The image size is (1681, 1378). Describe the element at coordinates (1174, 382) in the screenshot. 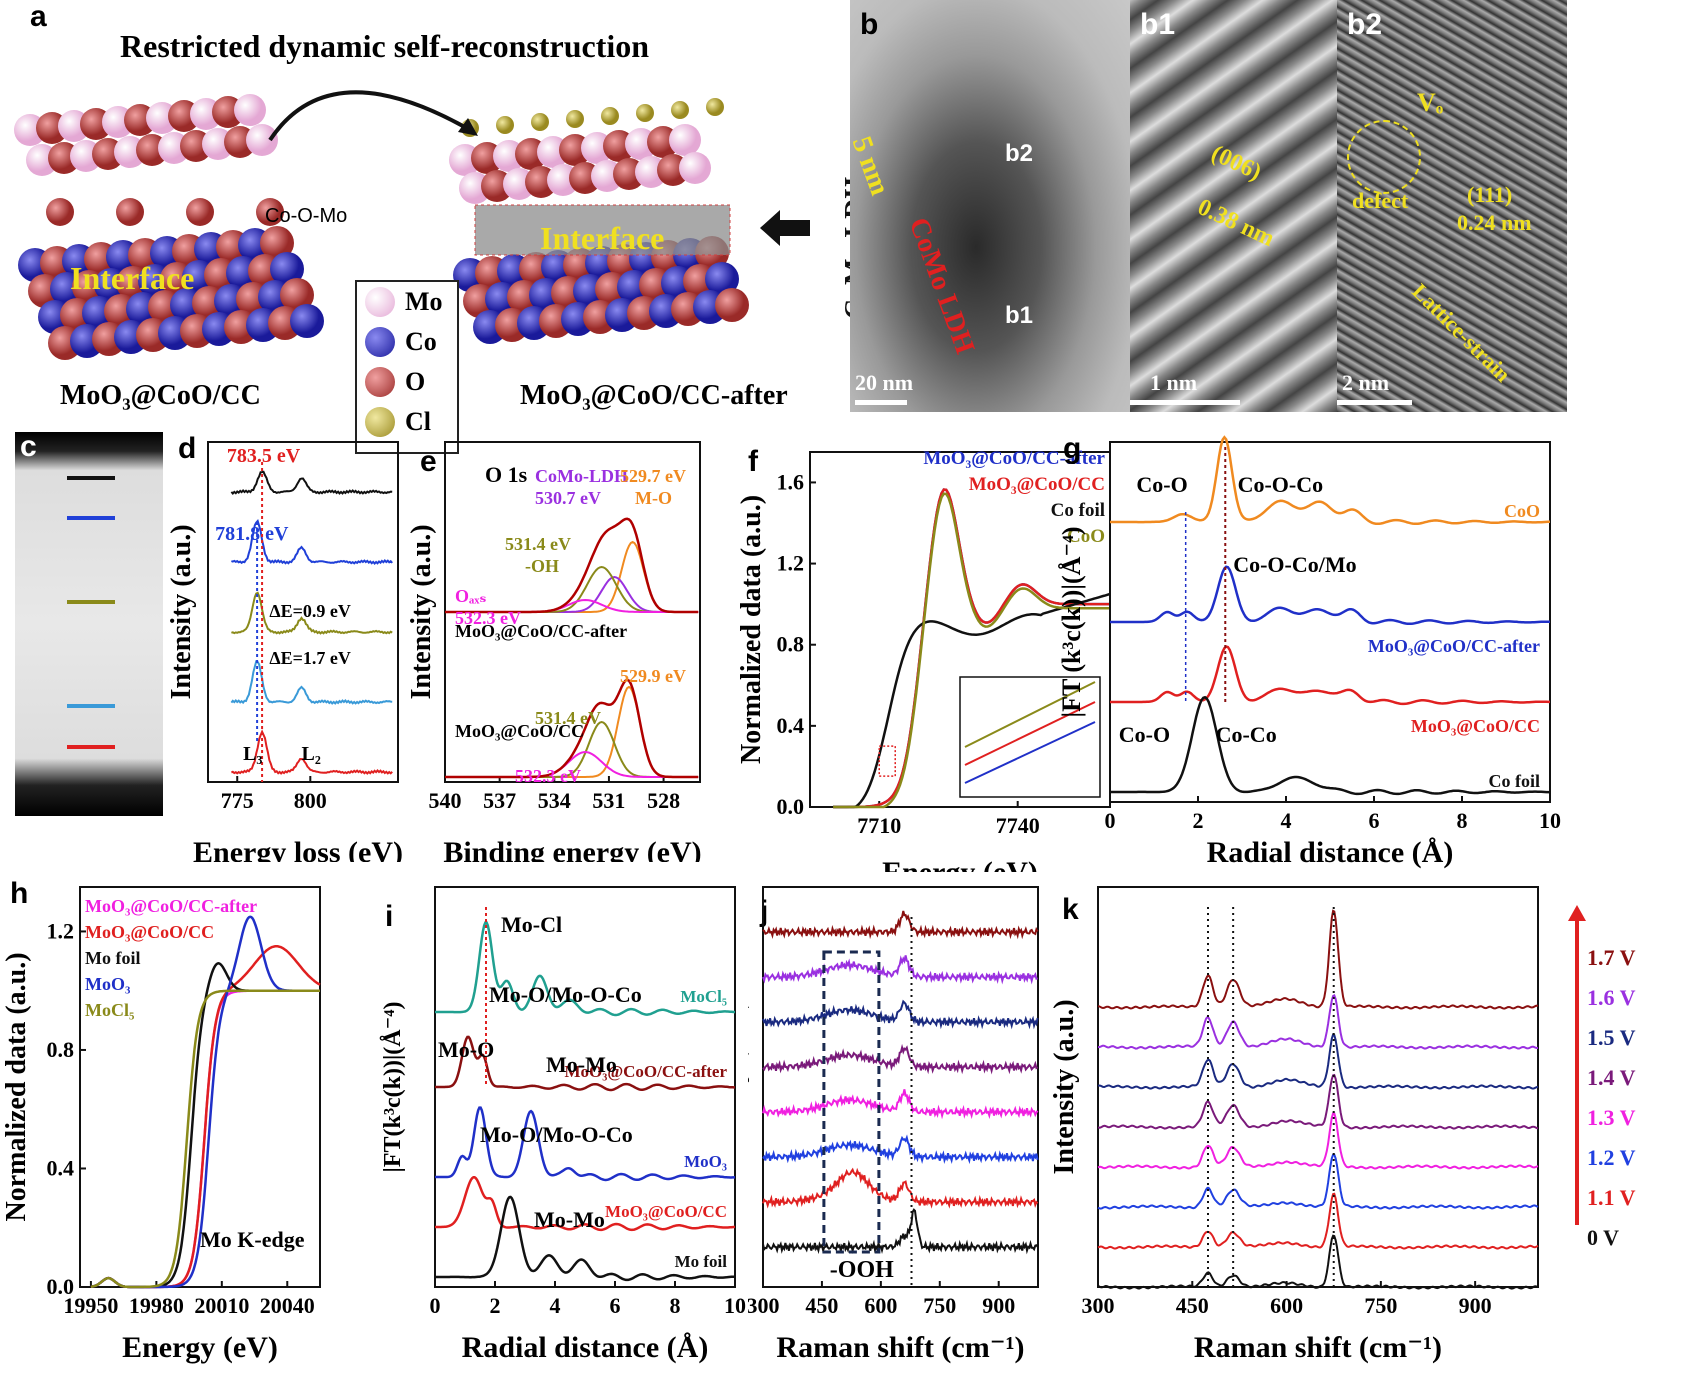

I see `scale-label-b1: 1 nm` at that location.